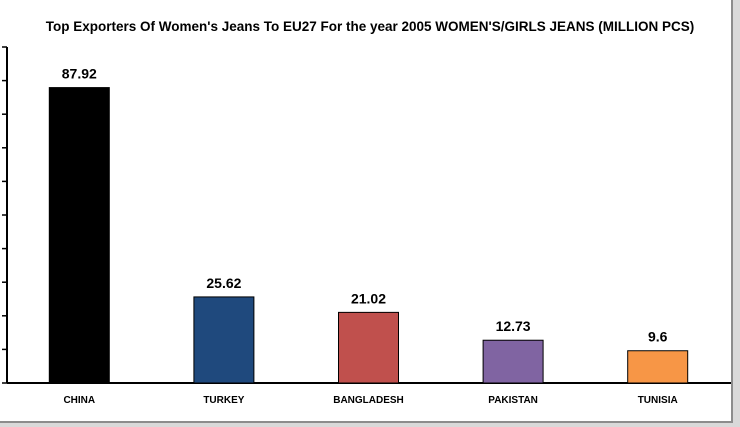  What do you see at coordinates (223, 283) in the screenshot?
I see `value-label-turkey: 25.62` at bounding box center [223, 283].